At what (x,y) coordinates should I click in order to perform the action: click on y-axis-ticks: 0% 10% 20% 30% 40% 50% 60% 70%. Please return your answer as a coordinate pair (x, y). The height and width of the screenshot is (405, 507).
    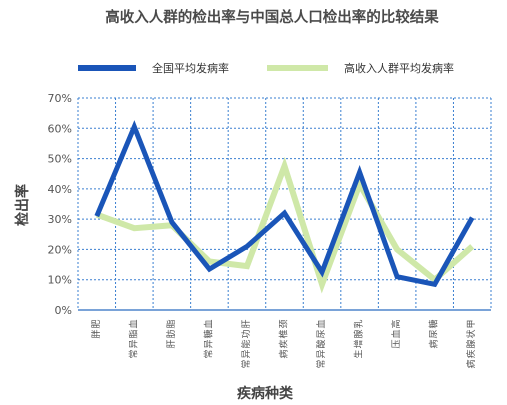
    Looking at the image, I should click on (60, 204).